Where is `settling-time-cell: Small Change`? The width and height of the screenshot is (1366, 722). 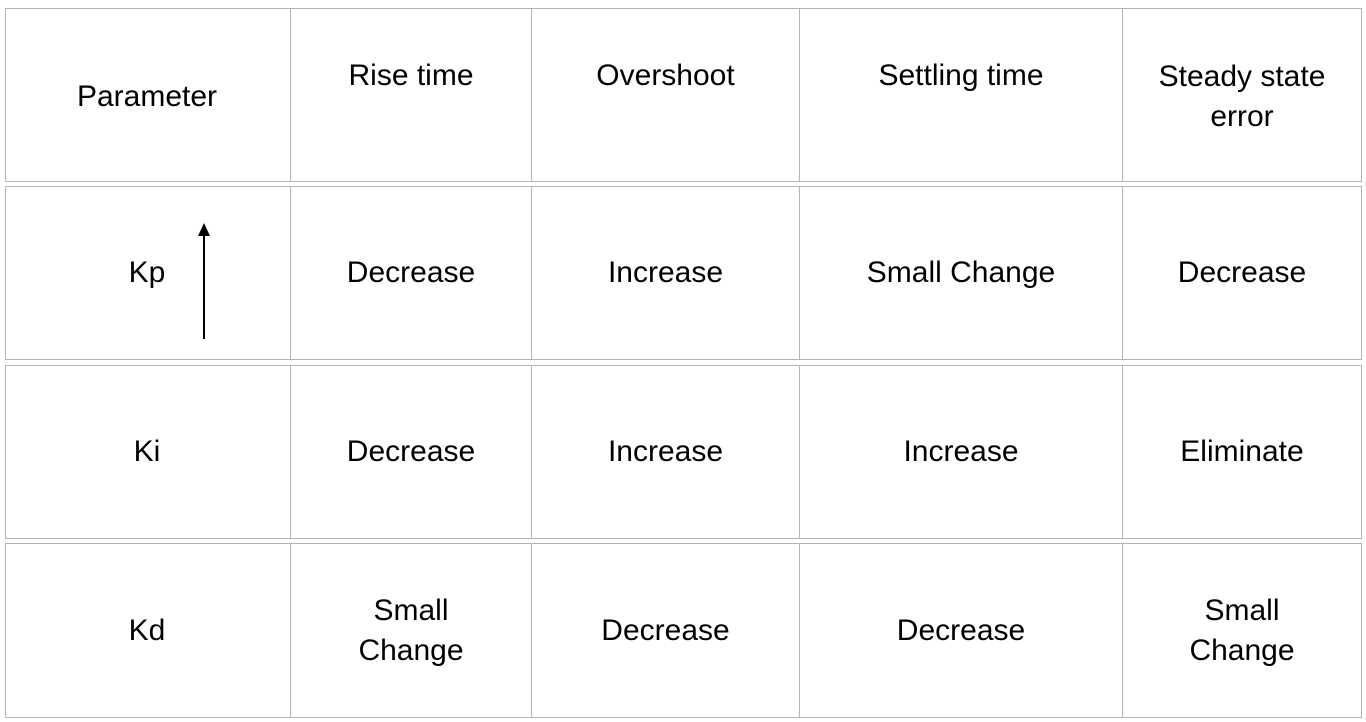
settling-time-cell: Small Change is located at coordinates (960, 273).